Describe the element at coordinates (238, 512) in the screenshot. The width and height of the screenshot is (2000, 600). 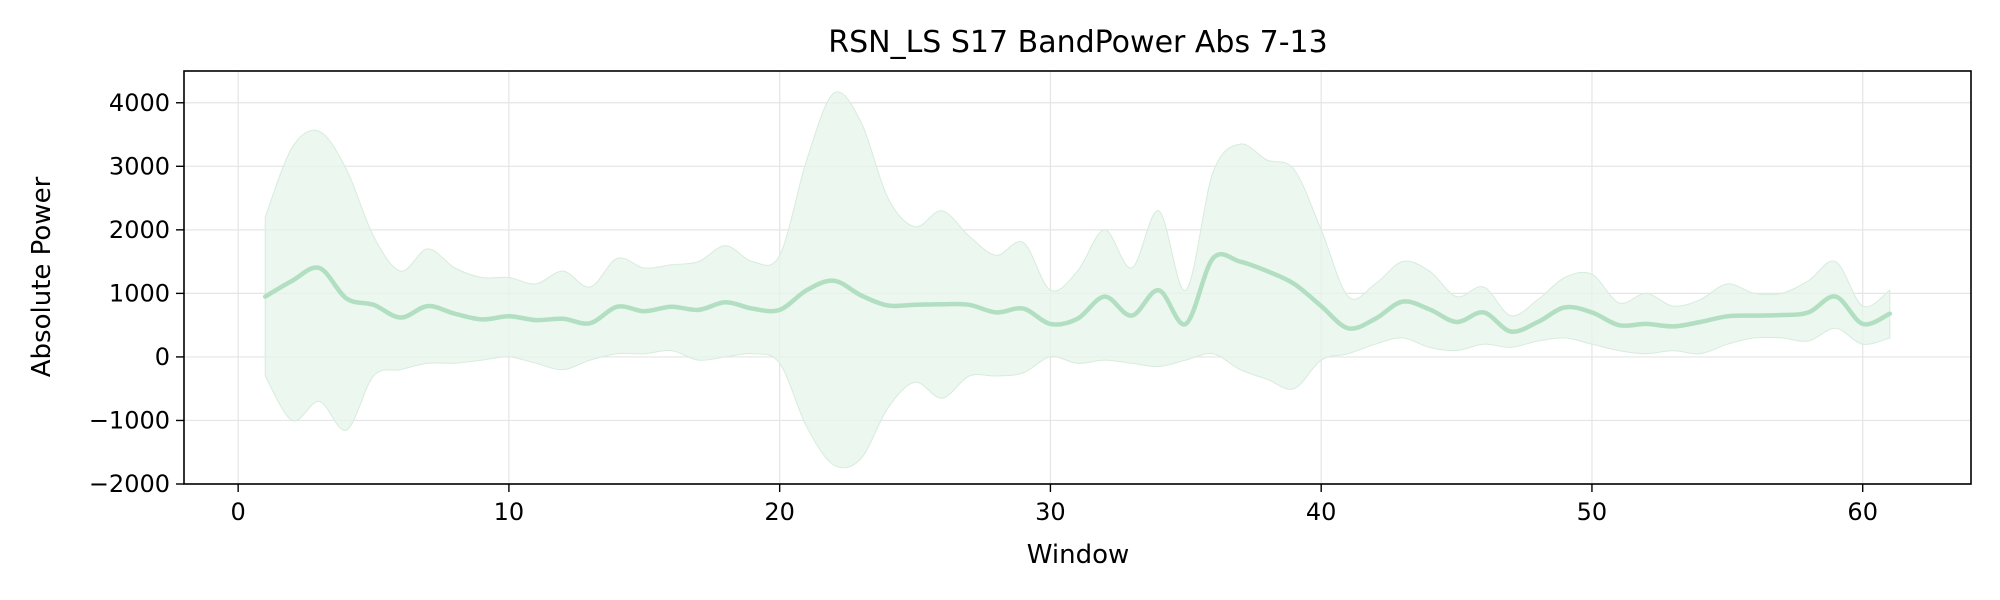
I see `x-tick-label: 0` at that location.